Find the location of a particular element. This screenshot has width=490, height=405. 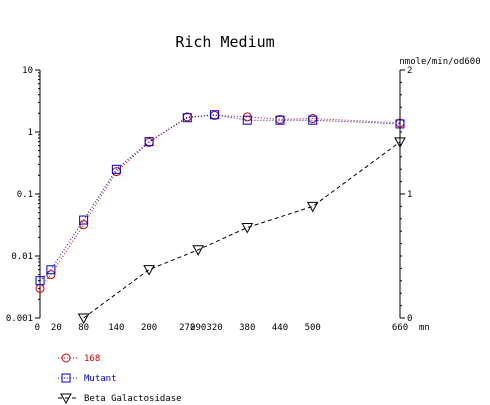

right-tick-label: 1 is located at coordinates (409, 195).